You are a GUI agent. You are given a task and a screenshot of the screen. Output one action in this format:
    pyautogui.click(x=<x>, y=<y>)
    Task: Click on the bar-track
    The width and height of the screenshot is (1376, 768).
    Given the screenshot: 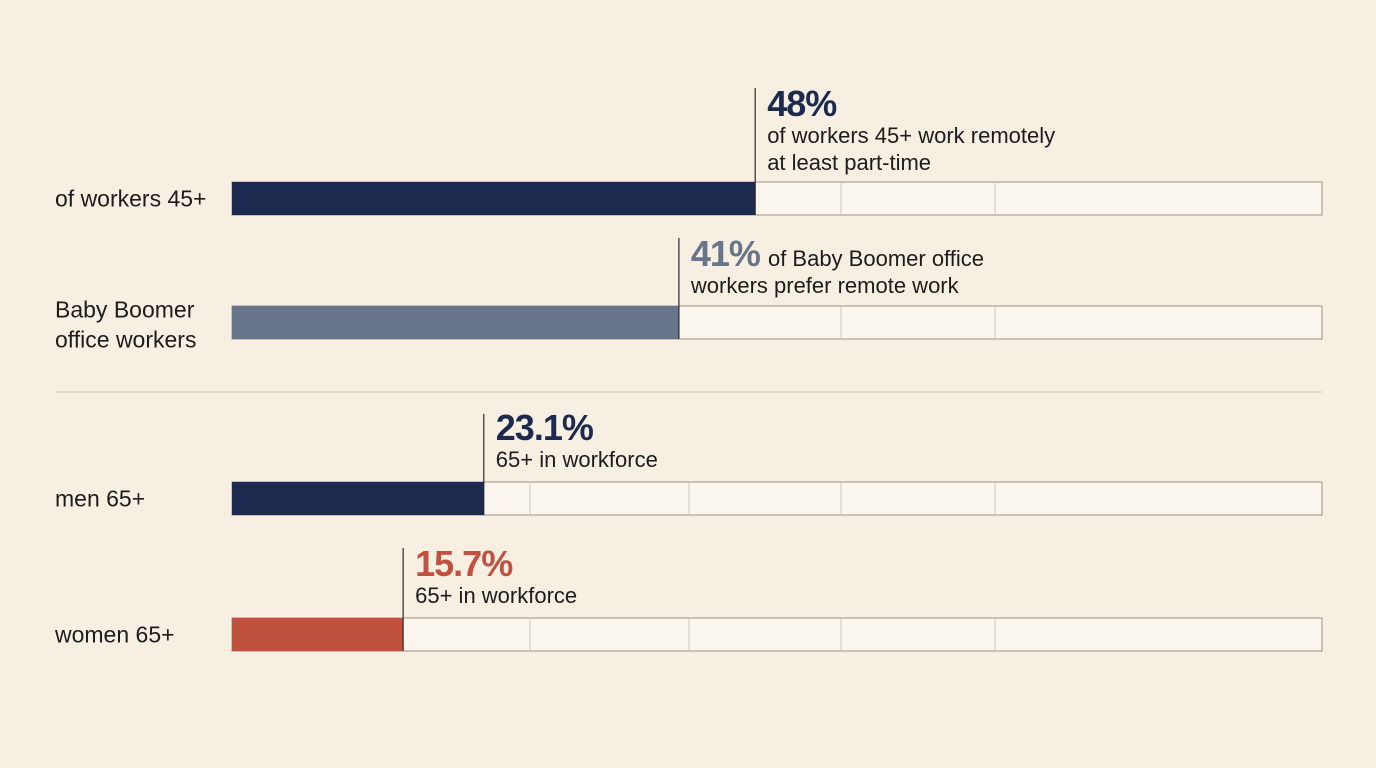 What is the action you would take?
    pyautogui.click(x=777, y=634)
    